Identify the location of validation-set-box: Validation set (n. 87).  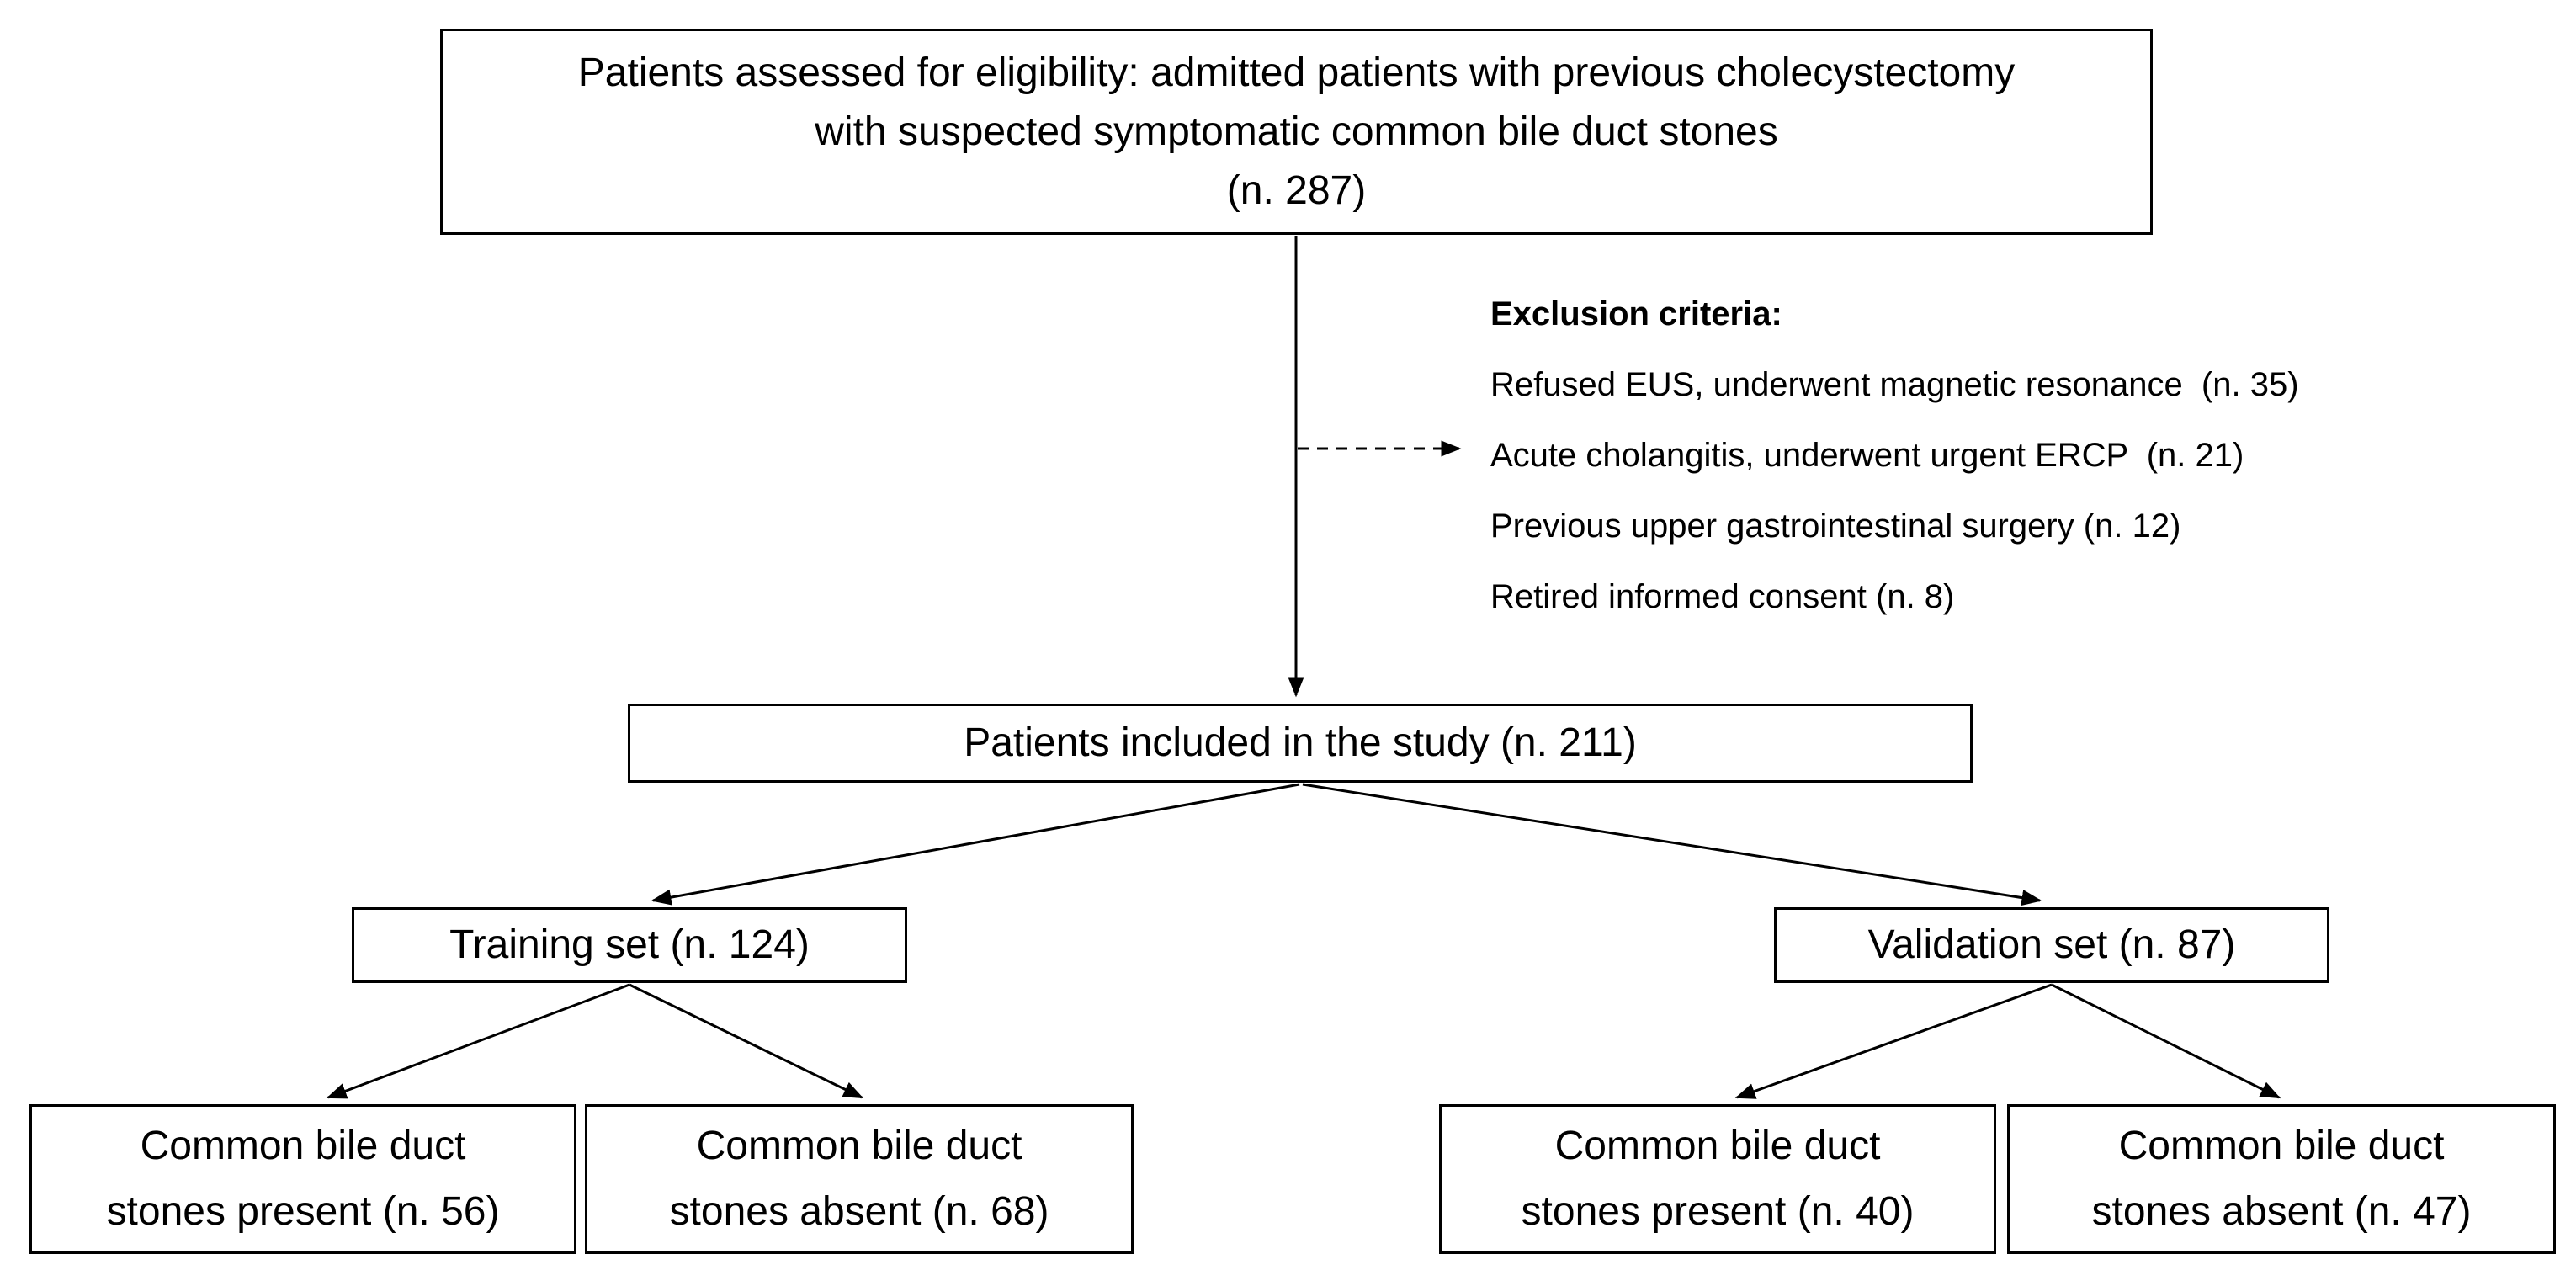
(2051, 945).